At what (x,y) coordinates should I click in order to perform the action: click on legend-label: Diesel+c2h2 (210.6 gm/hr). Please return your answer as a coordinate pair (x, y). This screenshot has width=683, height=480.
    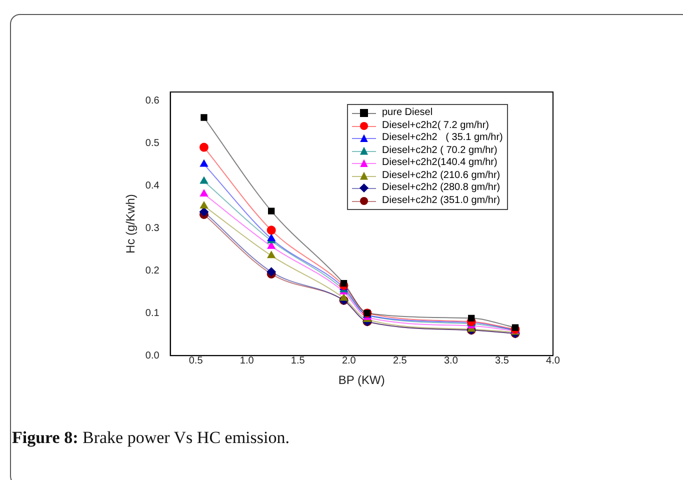
    Looking at the image, I should click on (441, 176).